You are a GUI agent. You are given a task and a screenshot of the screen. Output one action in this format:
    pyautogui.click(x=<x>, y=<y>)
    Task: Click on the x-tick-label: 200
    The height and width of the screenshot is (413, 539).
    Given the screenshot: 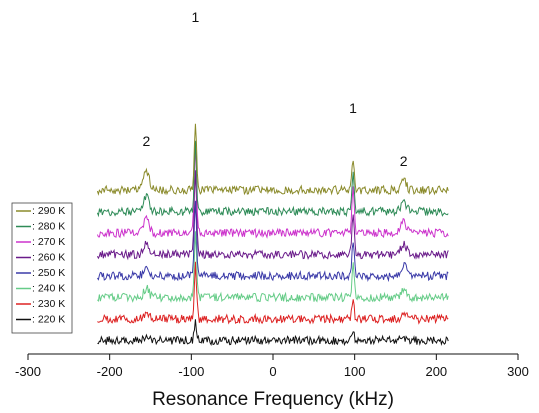 What is the action you would take?
    pyautogui.click(x=436, y=371)
    